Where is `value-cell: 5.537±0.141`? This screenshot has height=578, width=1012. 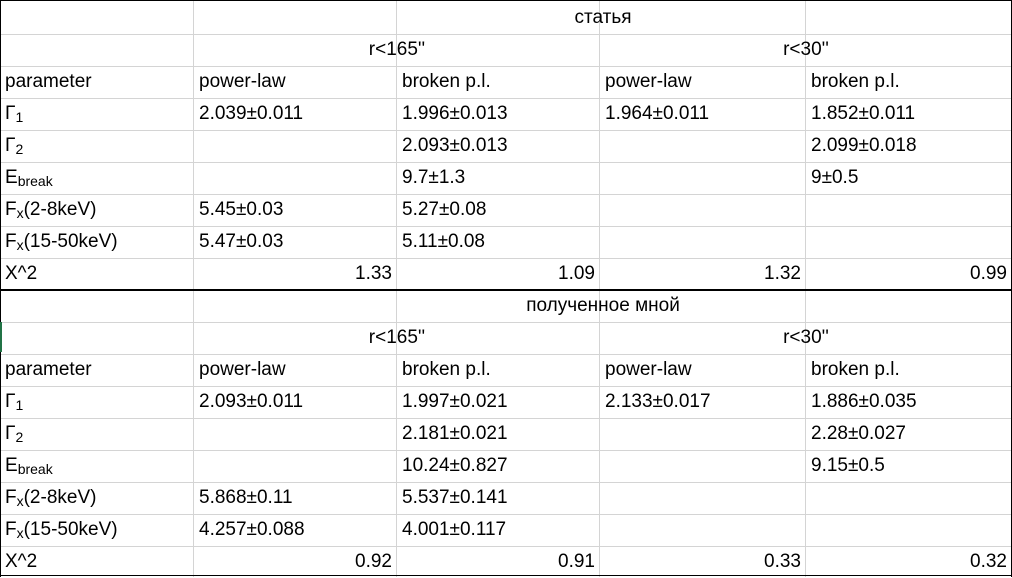
value-cell: 5.537±0.141 is located at coordinates (455, 497).